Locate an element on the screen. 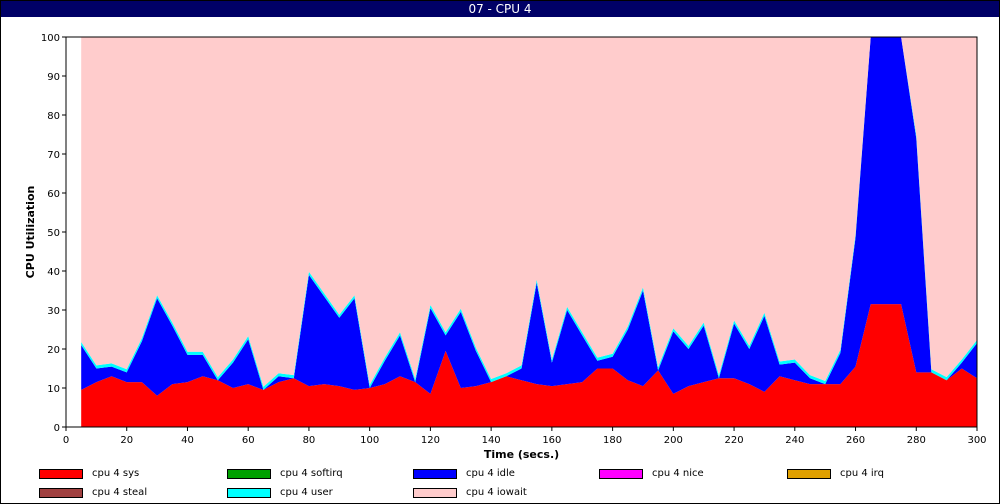 The width and height of the screenshot is (1000, 504). y-tick-label: 100 is located at coordinates (50, 38).